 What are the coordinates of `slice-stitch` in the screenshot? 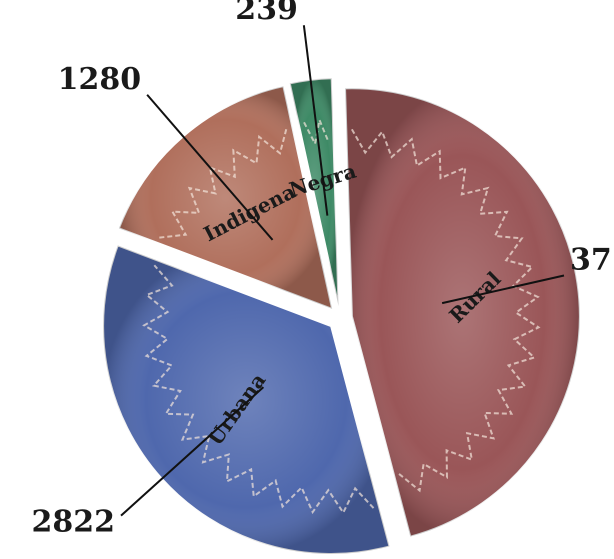 It's located at (223, 183).